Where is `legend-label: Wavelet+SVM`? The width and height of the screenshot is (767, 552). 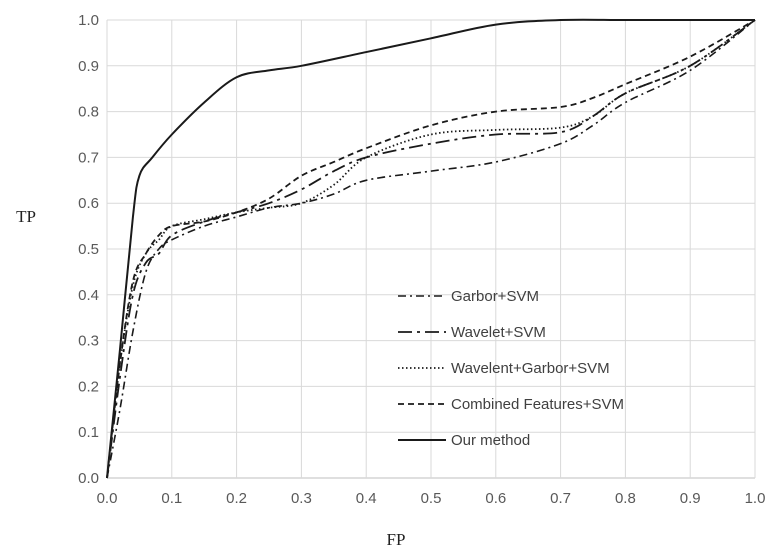 legend-label: Wavelet+SVM is located at coordinates (498, 332).